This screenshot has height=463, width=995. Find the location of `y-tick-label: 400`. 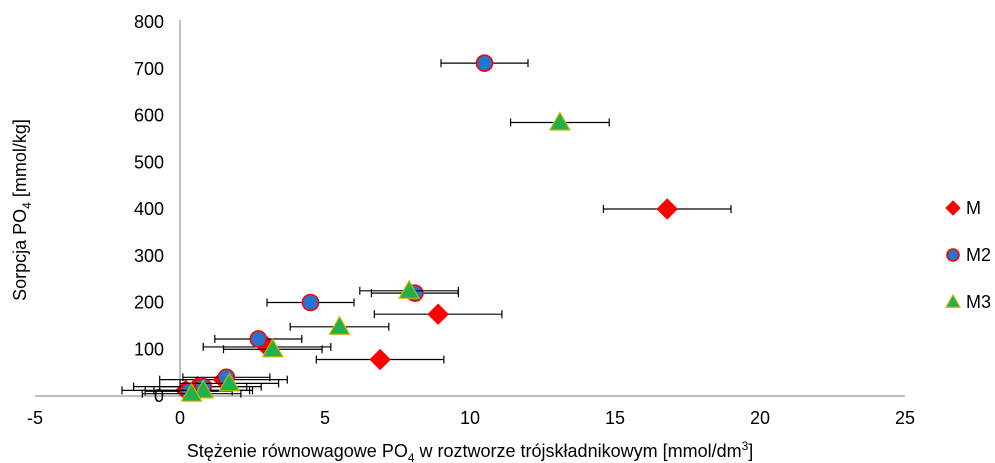

y-tick-label: 400 is located at coordinates (149, 209).